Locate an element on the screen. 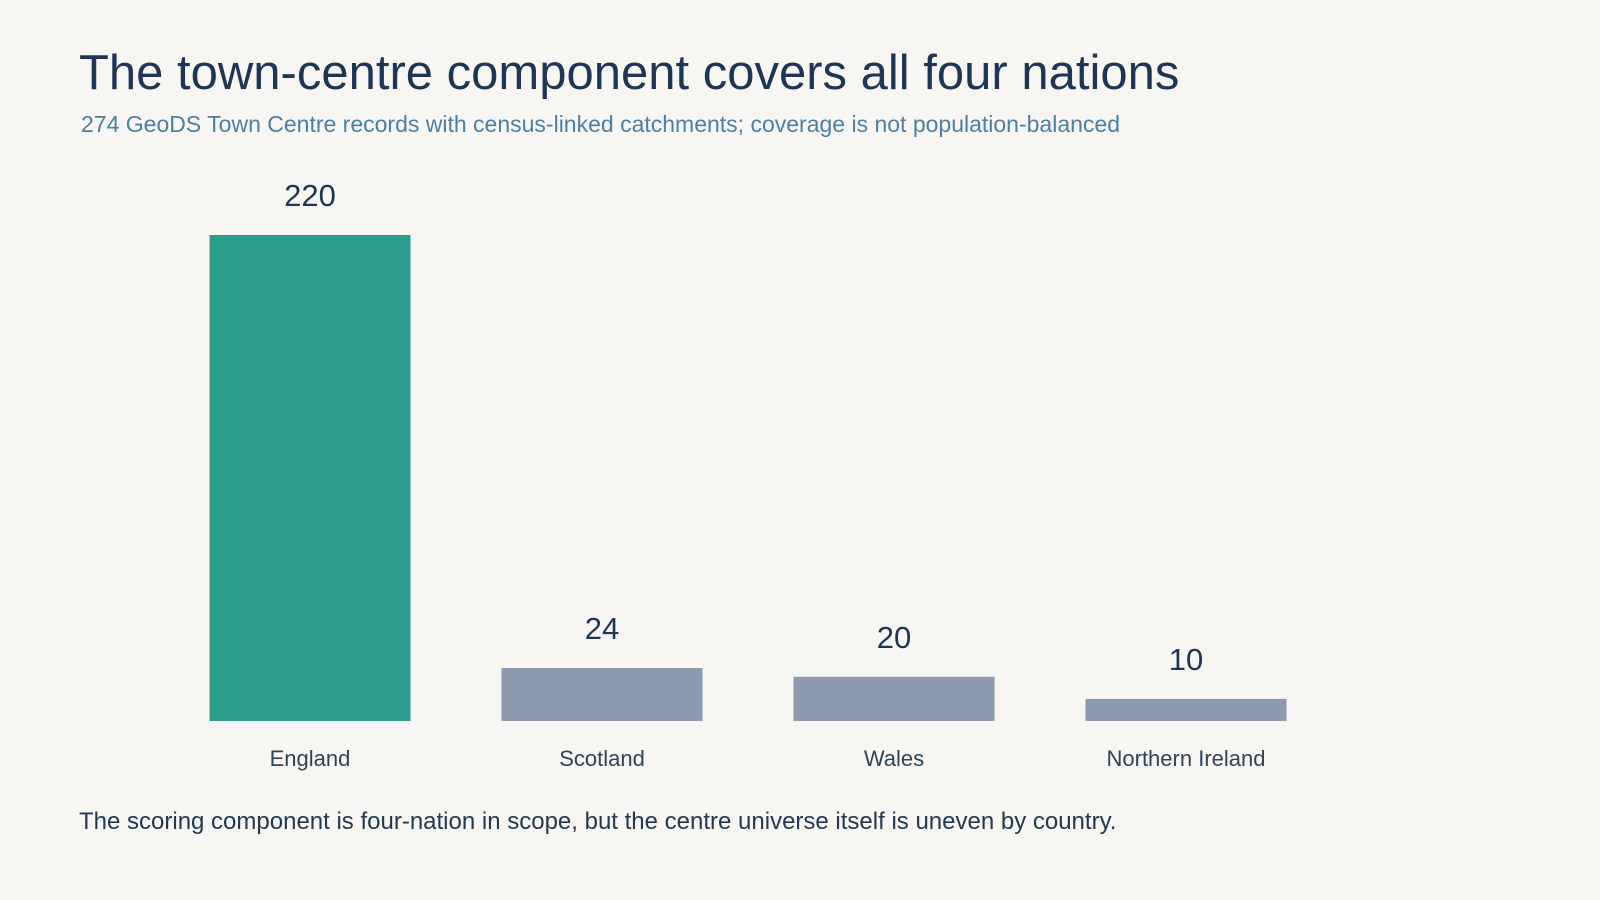 The width and height of the screenshot is (1600, 900). value-label-northern-ireland: 10 is located at coordinates (1186, 659).